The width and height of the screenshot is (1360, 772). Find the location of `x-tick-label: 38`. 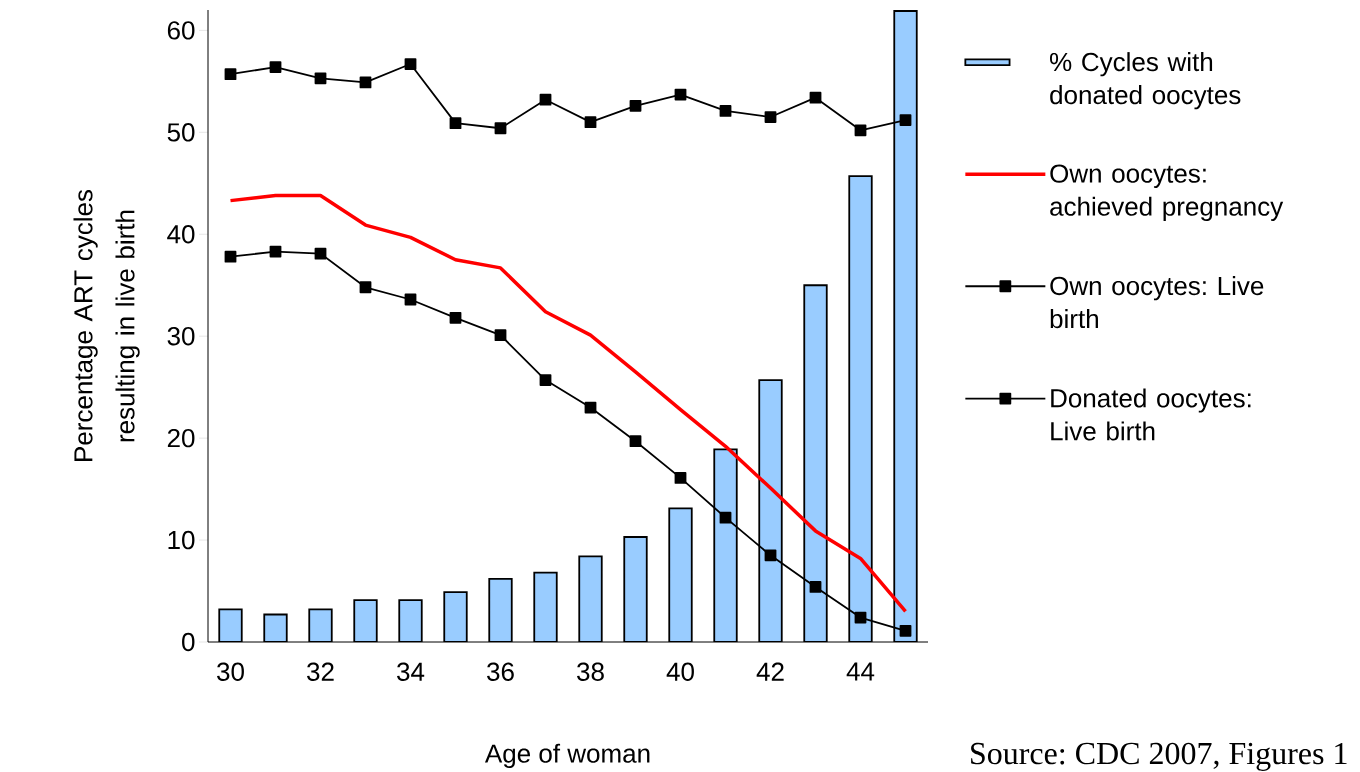

x-tick-label: 38 is located at coordinates (590, 671).